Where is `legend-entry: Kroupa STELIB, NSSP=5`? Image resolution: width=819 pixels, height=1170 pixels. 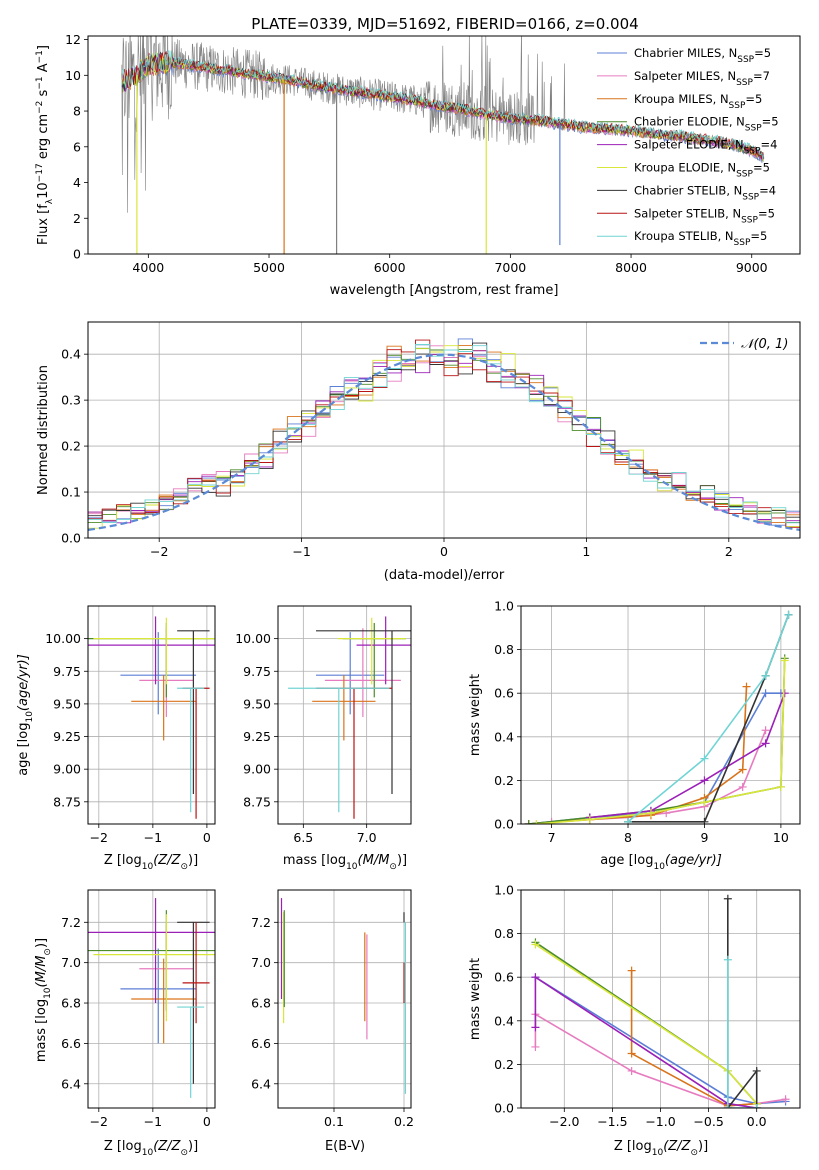
legend-entry: Kroupa STELIB, NSSP=5 is located at coordinates (700, 238).